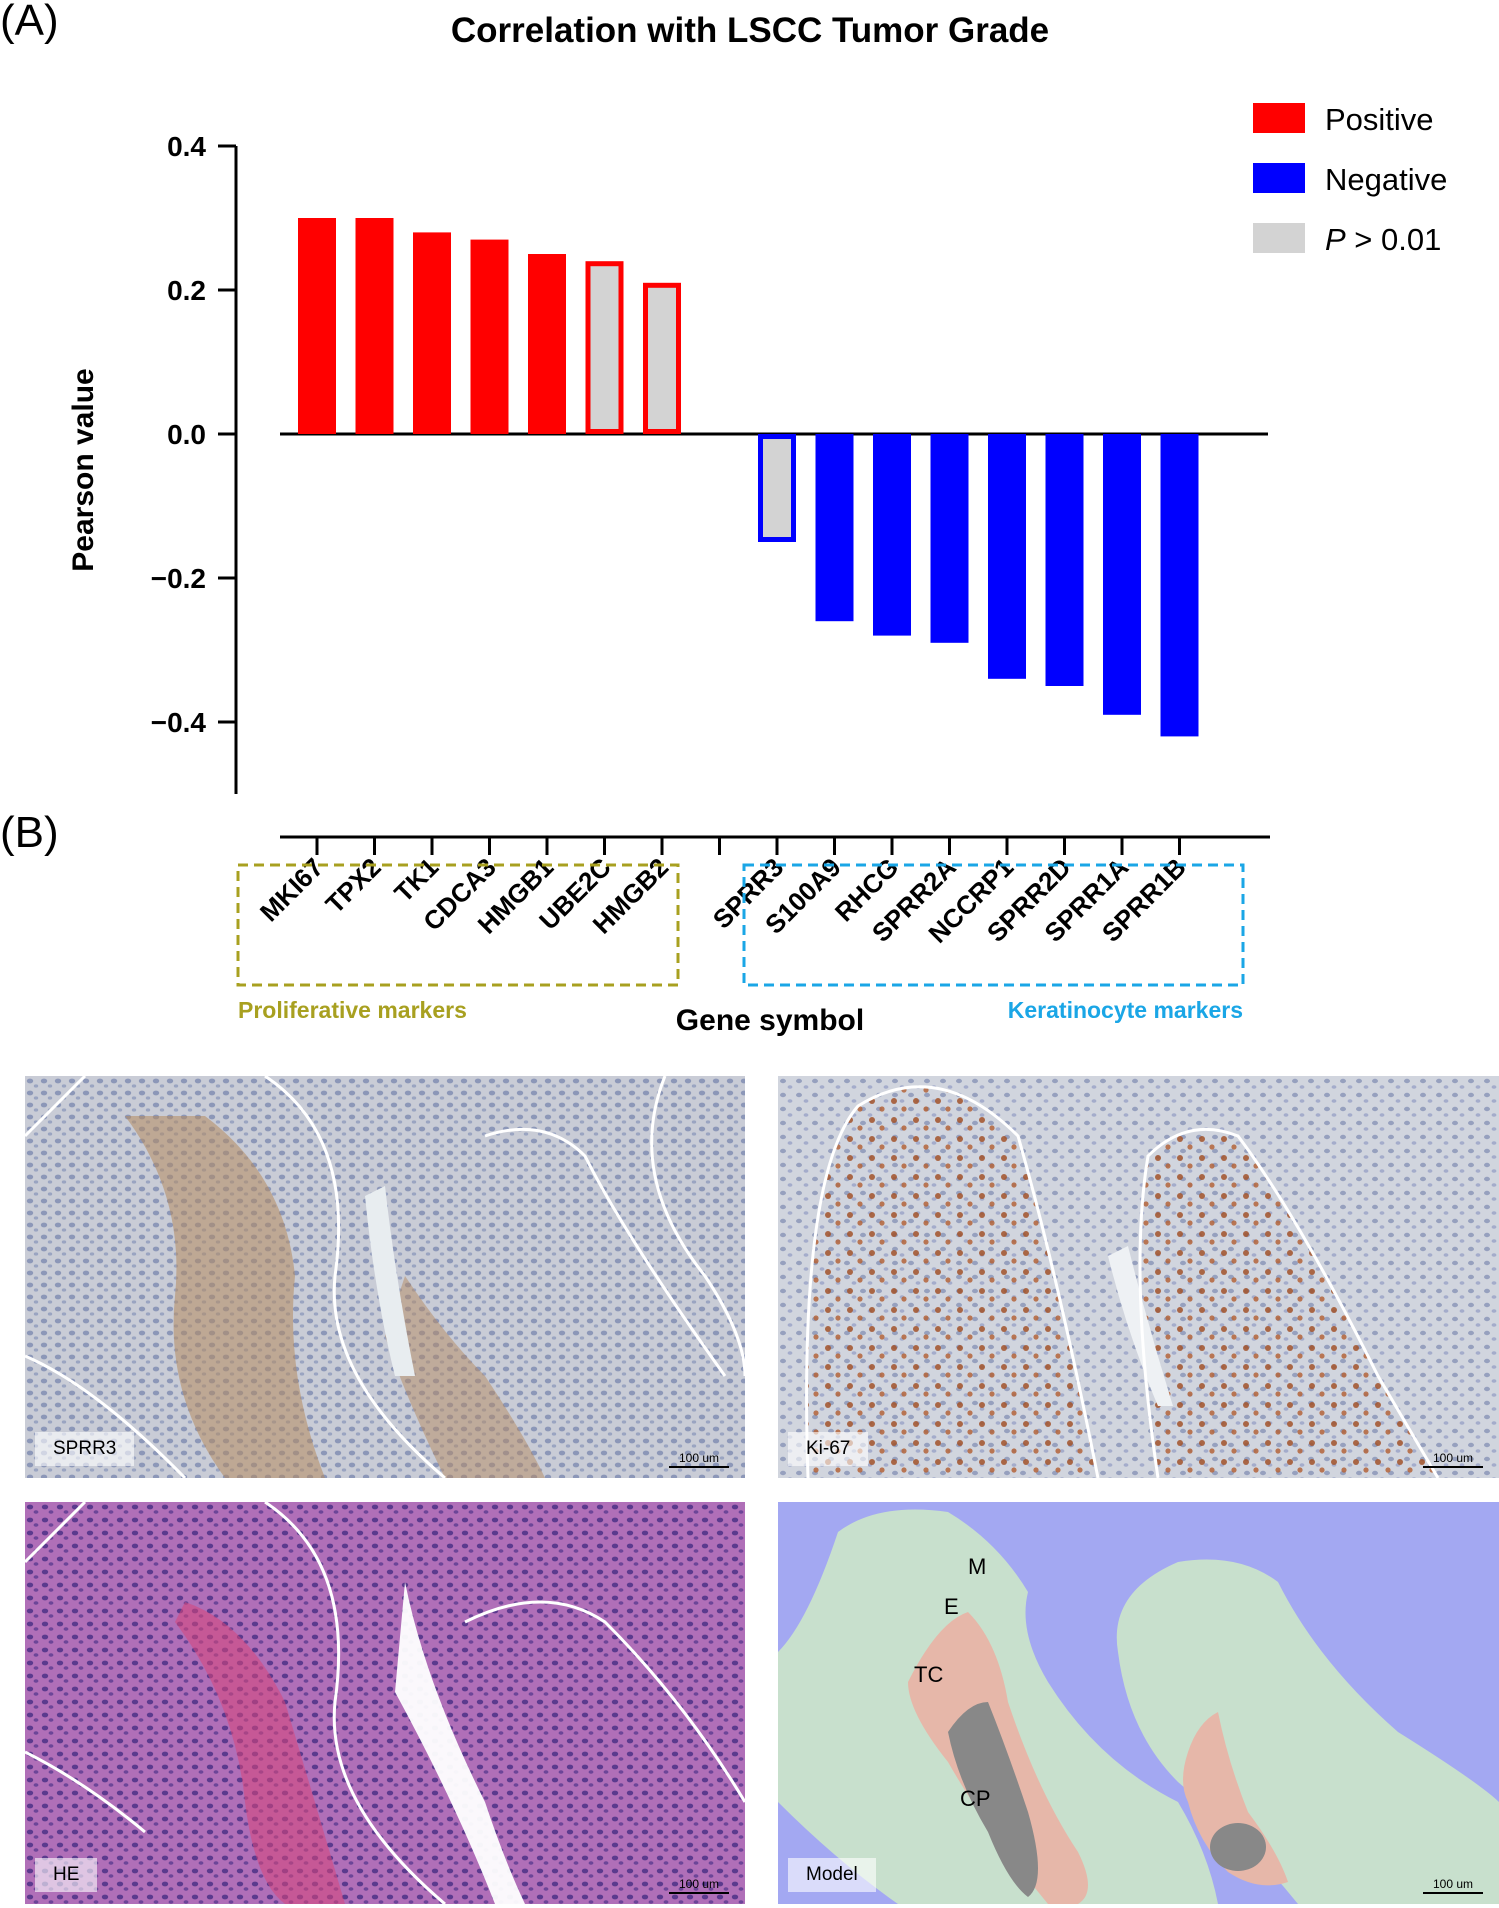 The width and height of the screenshot is (1499, 1908). What do you see at coordinates (832, 1875) in the screenshot?
I see `image-label: Model` at bounding box center [832, 1875].